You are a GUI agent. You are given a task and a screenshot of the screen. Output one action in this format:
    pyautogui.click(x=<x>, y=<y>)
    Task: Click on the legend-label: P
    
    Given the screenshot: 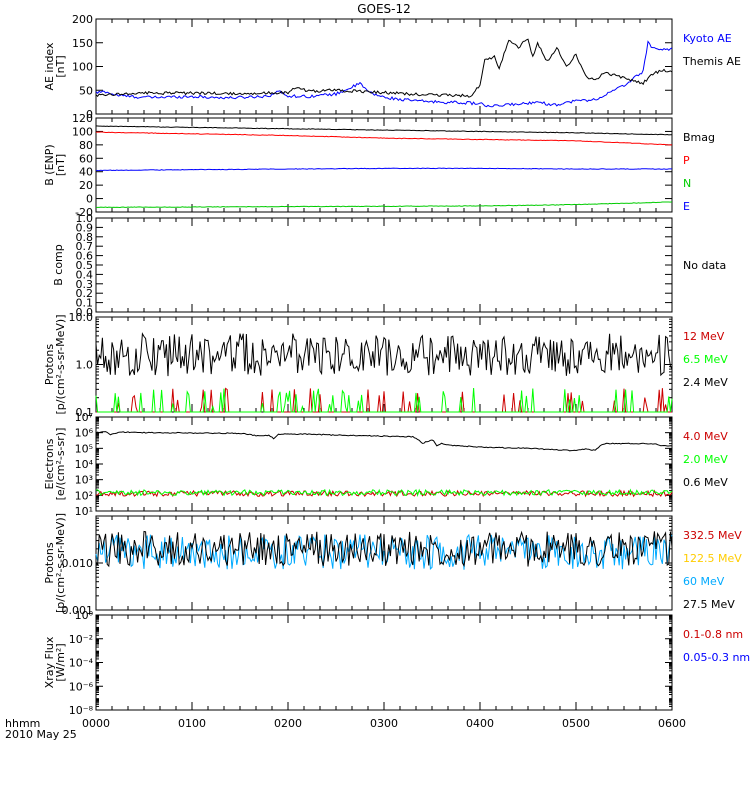 What is the action you would take?
    pyautogui.click(x=686, y=160)
    